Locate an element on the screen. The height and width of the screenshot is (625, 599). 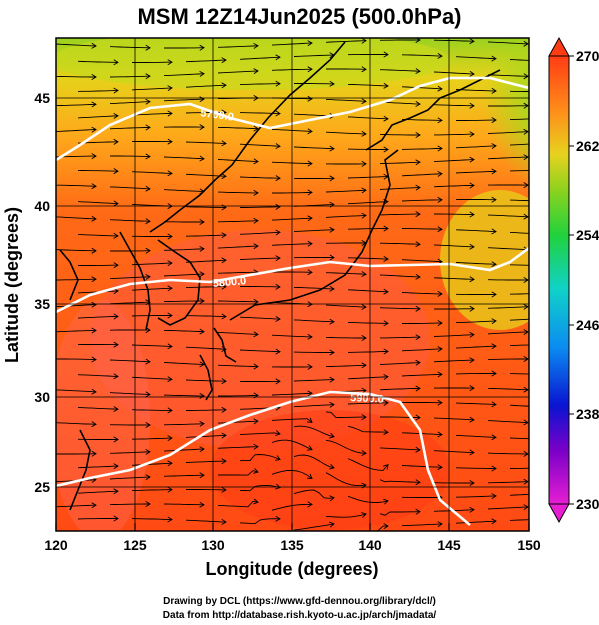
y-tick-label: 25 is located at coordinates (42, 487).